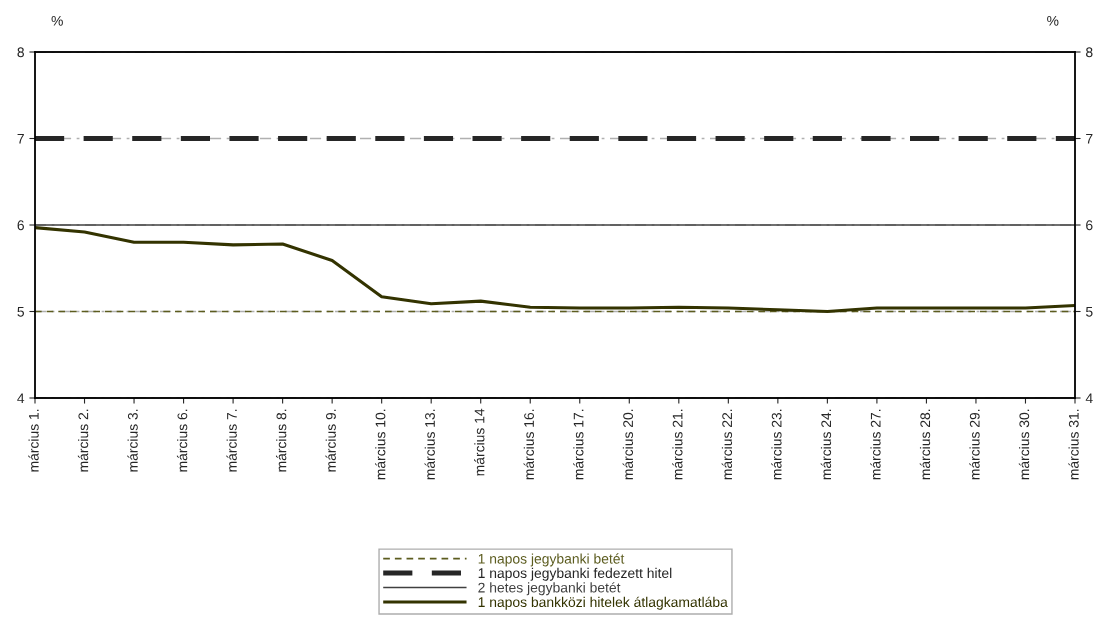 The width and height of the screenshot is (1111, 624). What do you see at coordinates (1024, 444) in the screenshot?
I see `x-tick-label: március 30.` at bounding box center [1024, 444].